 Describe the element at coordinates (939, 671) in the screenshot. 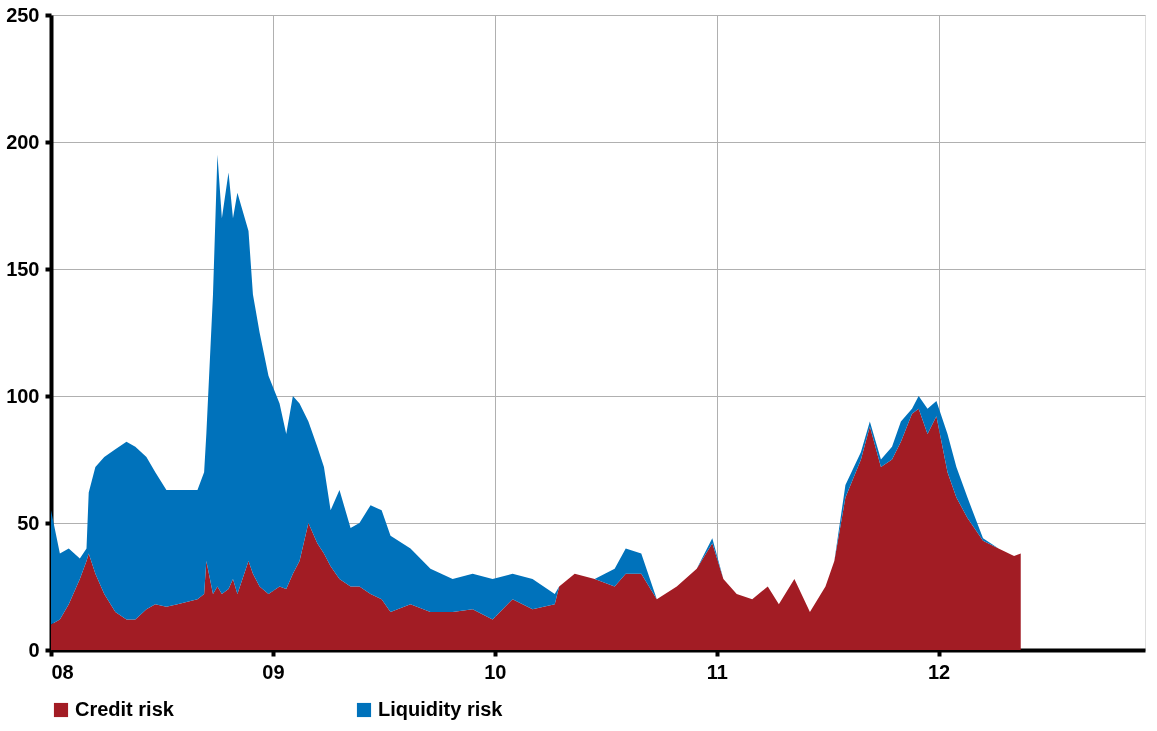

I see `x-tick-label: 12` at that location.